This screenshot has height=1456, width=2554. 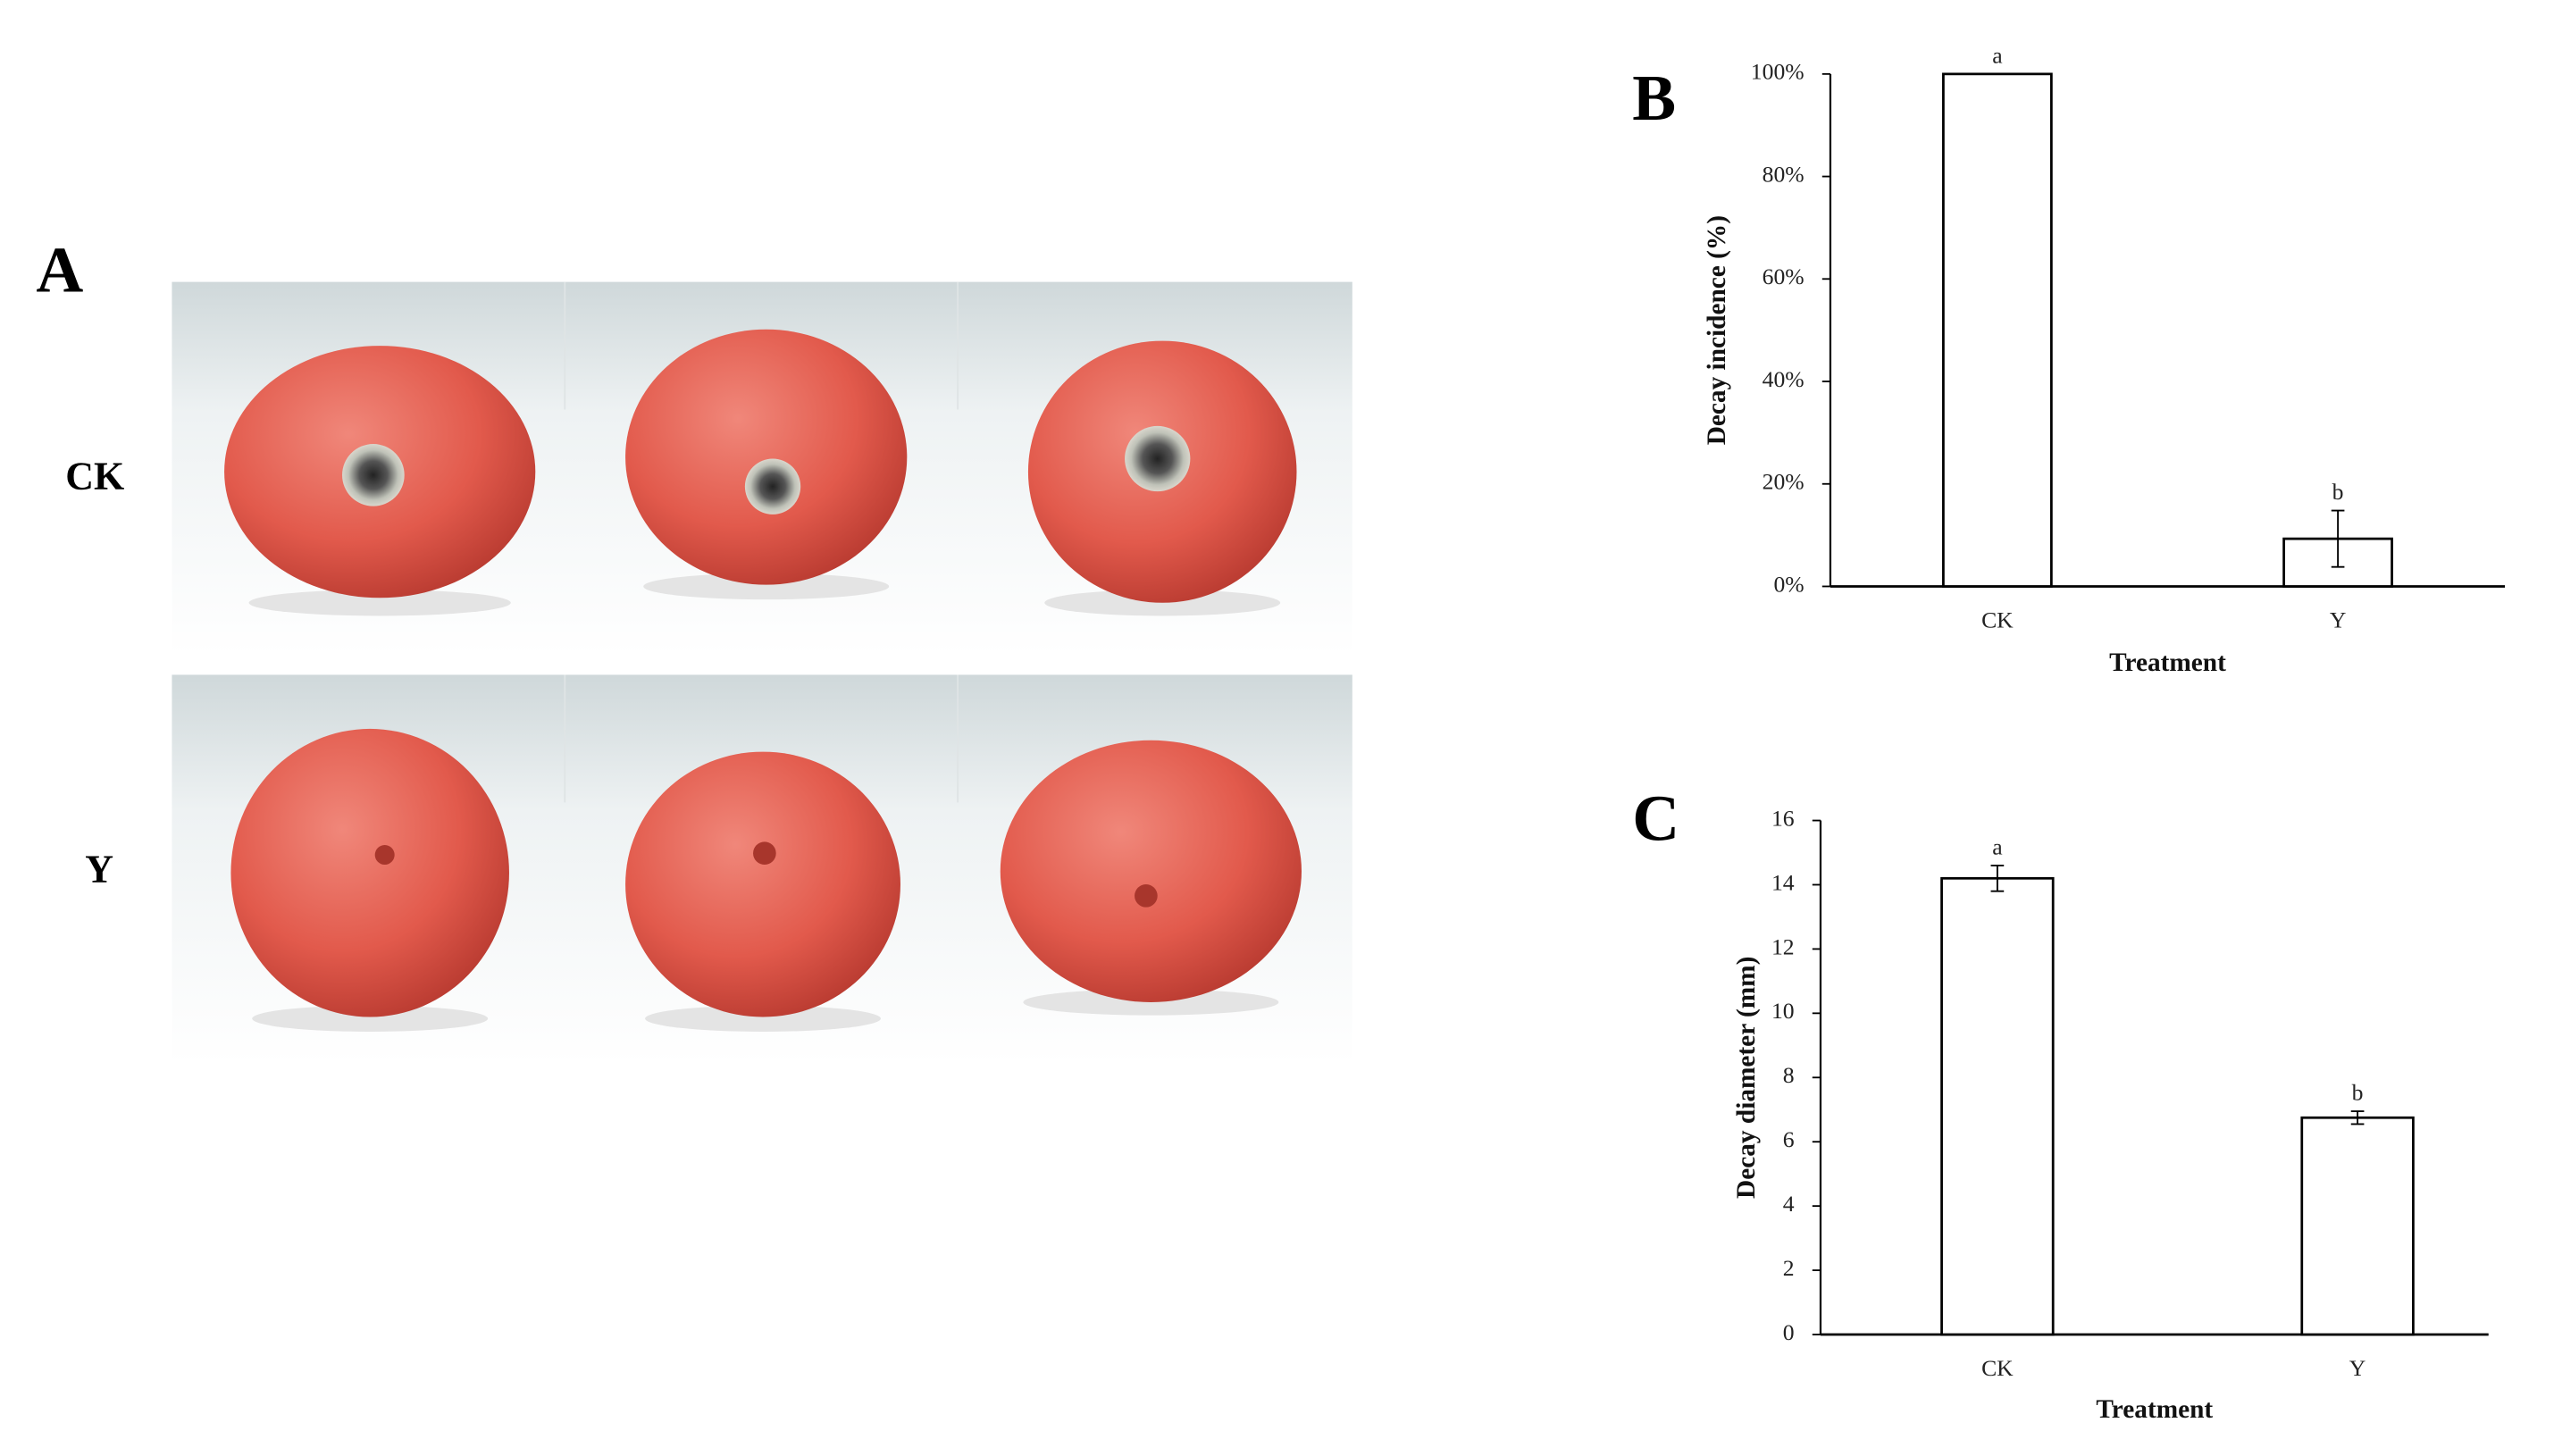 What do you see at coordinates (1784, 379) in the screenshot?
I see `y-tick-label: 40%` at bounding box center [1784, 379].